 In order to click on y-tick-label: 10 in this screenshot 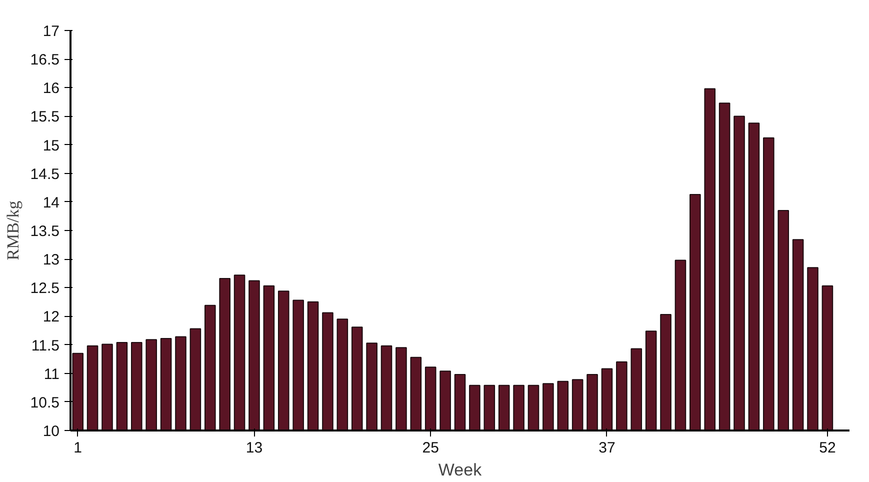, I will do `click(51, 431)`.